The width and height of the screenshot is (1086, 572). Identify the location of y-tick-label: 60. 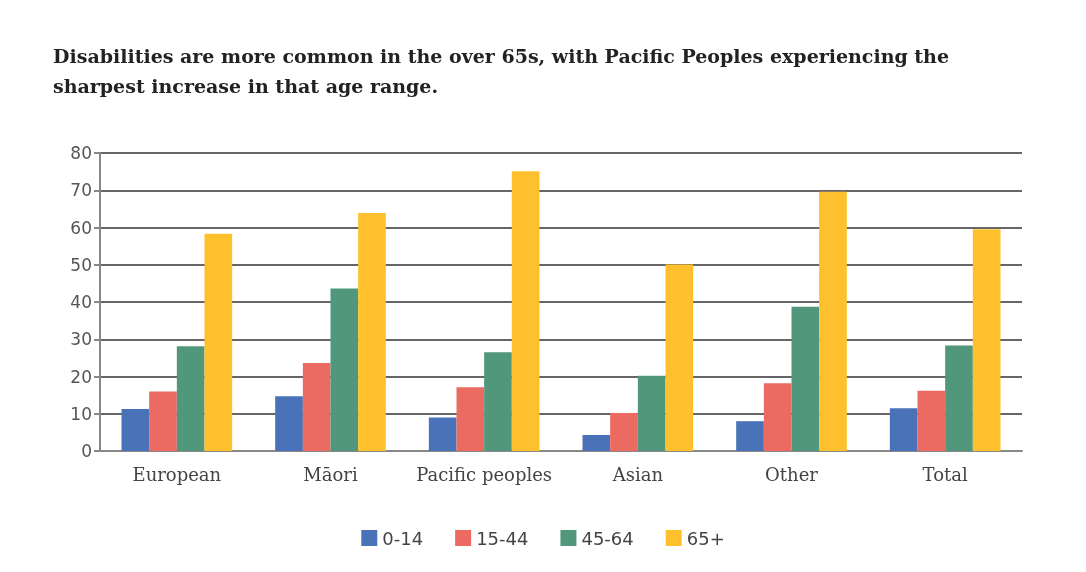
(81, 227).